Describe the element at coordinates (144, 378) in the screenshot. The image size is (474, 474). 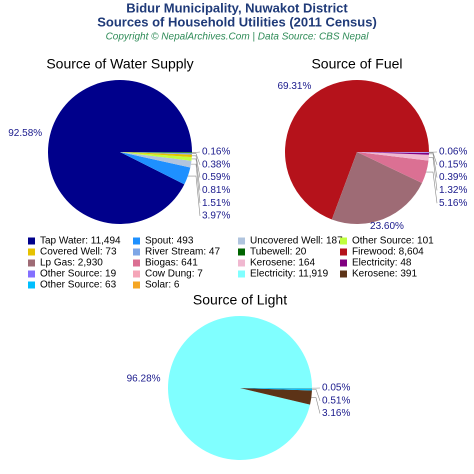
I see `value-label: 96.28%` at that location.